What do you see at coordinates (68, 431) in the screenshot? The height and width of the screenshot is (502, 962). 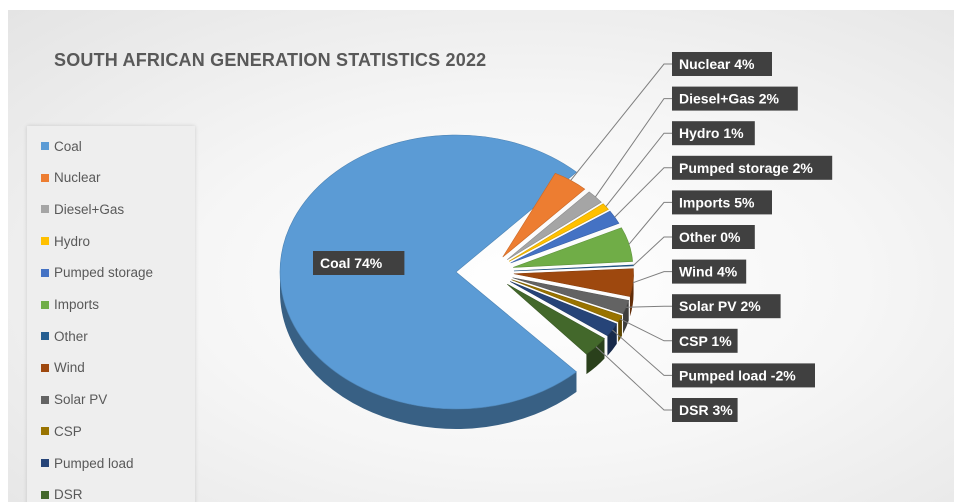 I see `legend-label: CSP` at bounding box center [68, 431].